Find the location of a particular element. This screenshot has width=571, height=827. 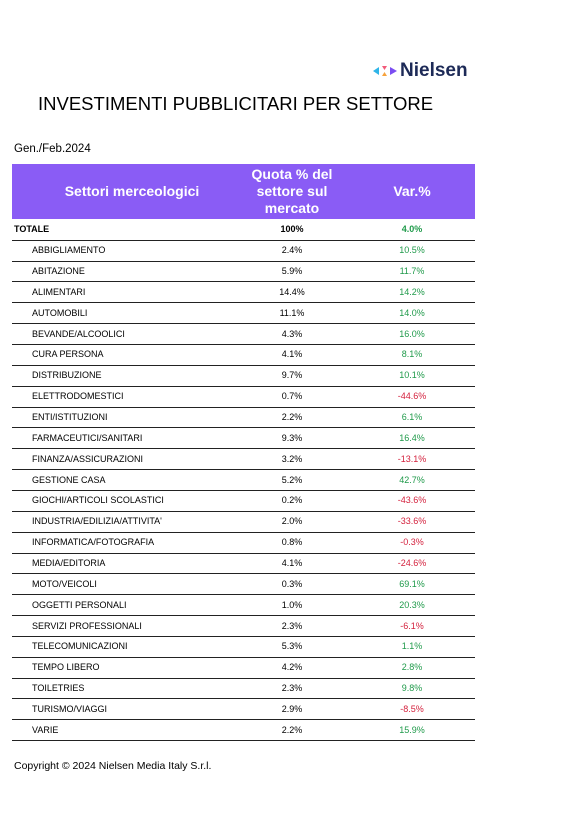

change-cell: -0.3% is located at coordinates (412, 542).